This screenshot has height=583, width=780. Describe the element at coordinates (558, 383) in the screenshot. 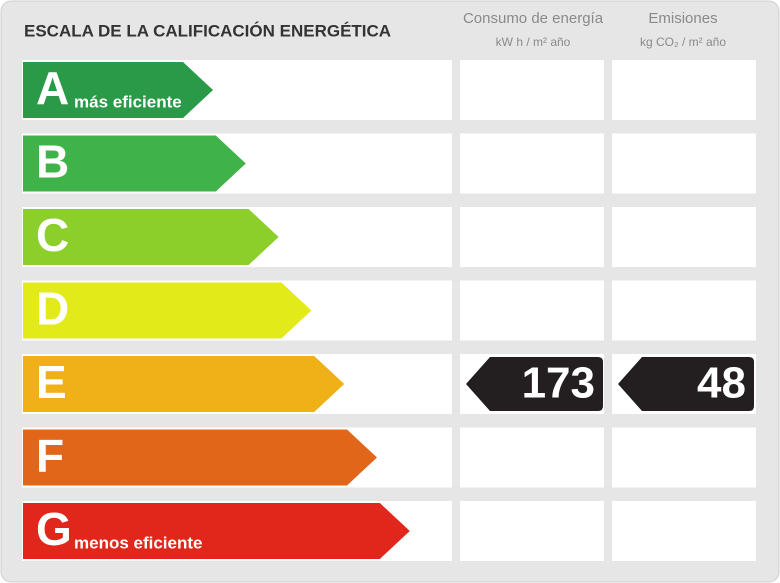

I see `value-text: 173` at that location.